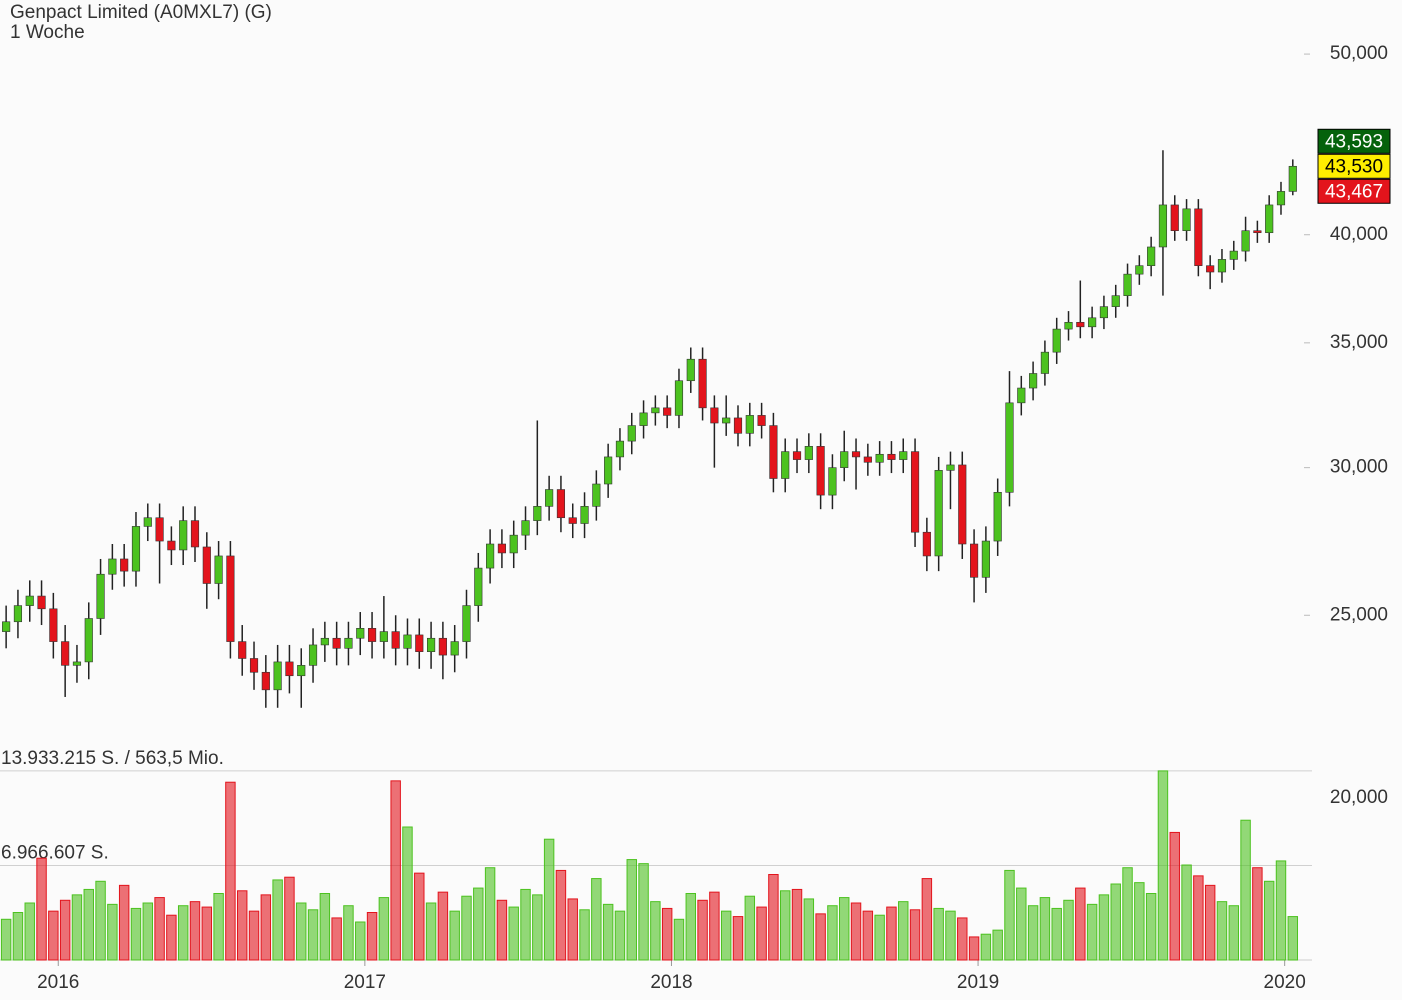 The width and height of the screenshot is (1402, 1000). Describe the element at coordinates (1359, 53) in the screenshot. I see `y-tick-label: 50,000` at that location.